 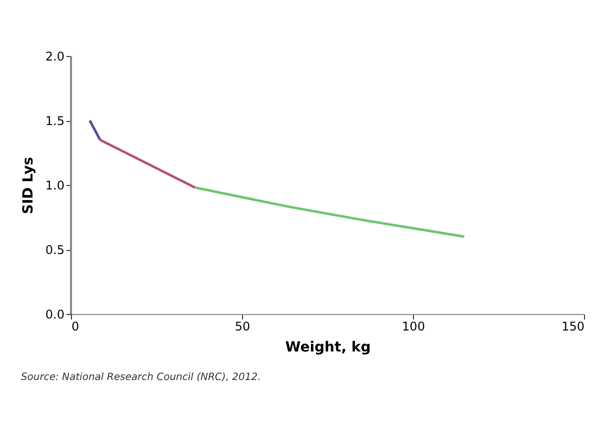 What do you see at coordinates (413, 327) in the screenshot?
I see `x-tick-label: 100` at bounding box center [413, 327].